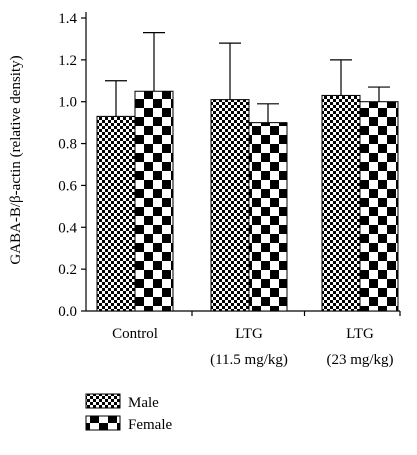 Image resolution: width=417 pixels, height=455 pixels. What do you see at coordinates (67, 186) in the screenshot?
I see `y-tick-label: 0.6` at bounding box center [67, 186].